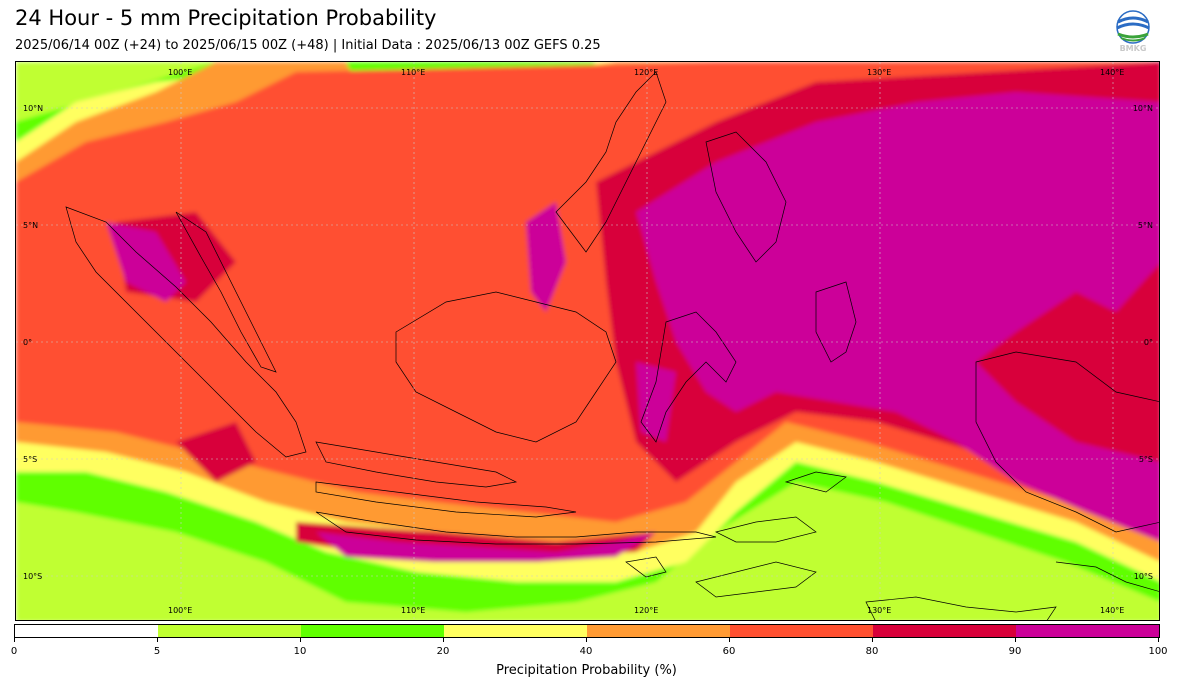 The image size is (1180, 690). I want to click on colorbar, so click(587, 631).